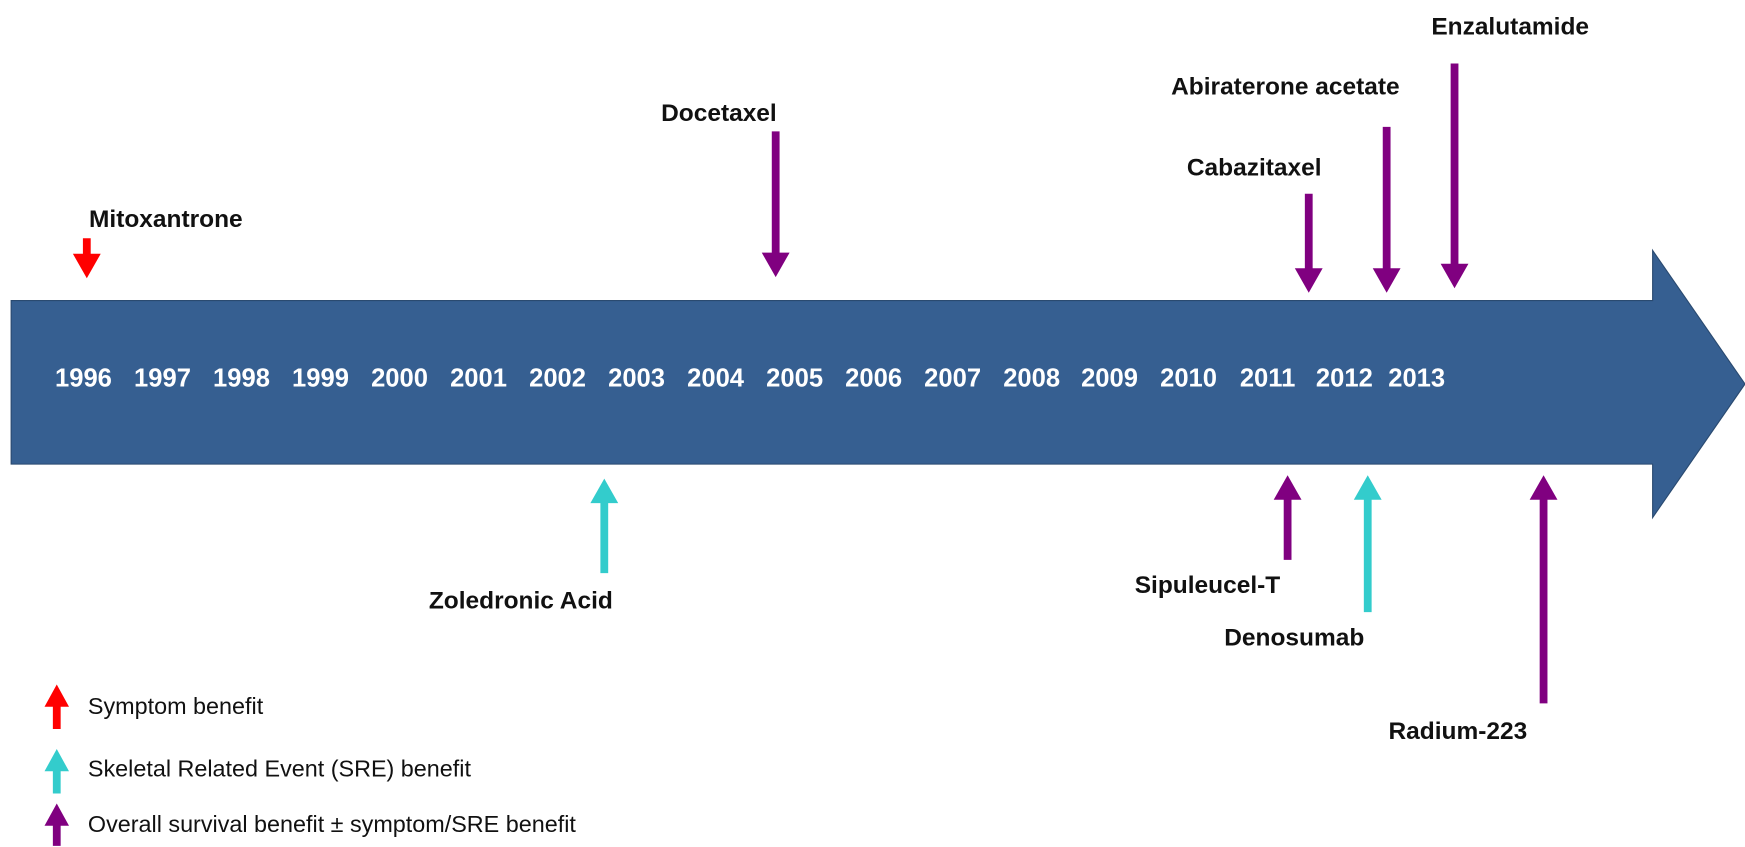 Image resolution: width=1745 pixels, height=847 pixels. I want to click on event-label: Enzalutamide, so click(1510, 26).